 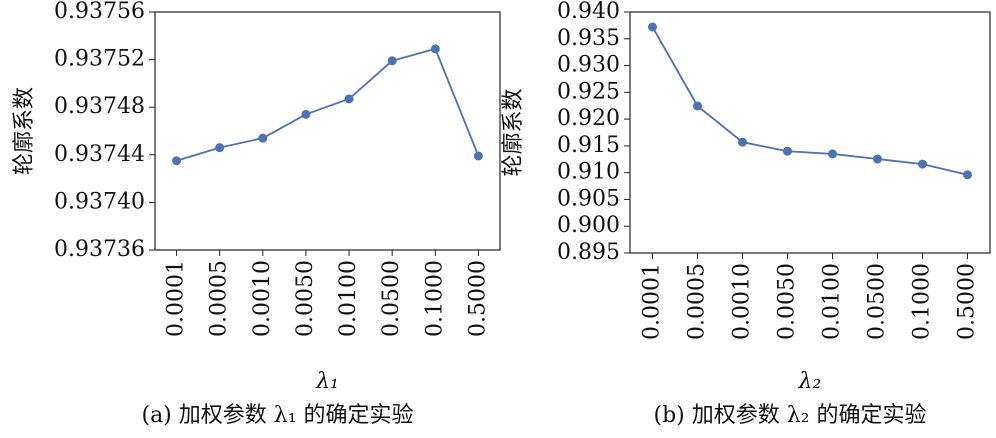 I want to click on y-tick-label: 0.935, so click(x=588, y=38).